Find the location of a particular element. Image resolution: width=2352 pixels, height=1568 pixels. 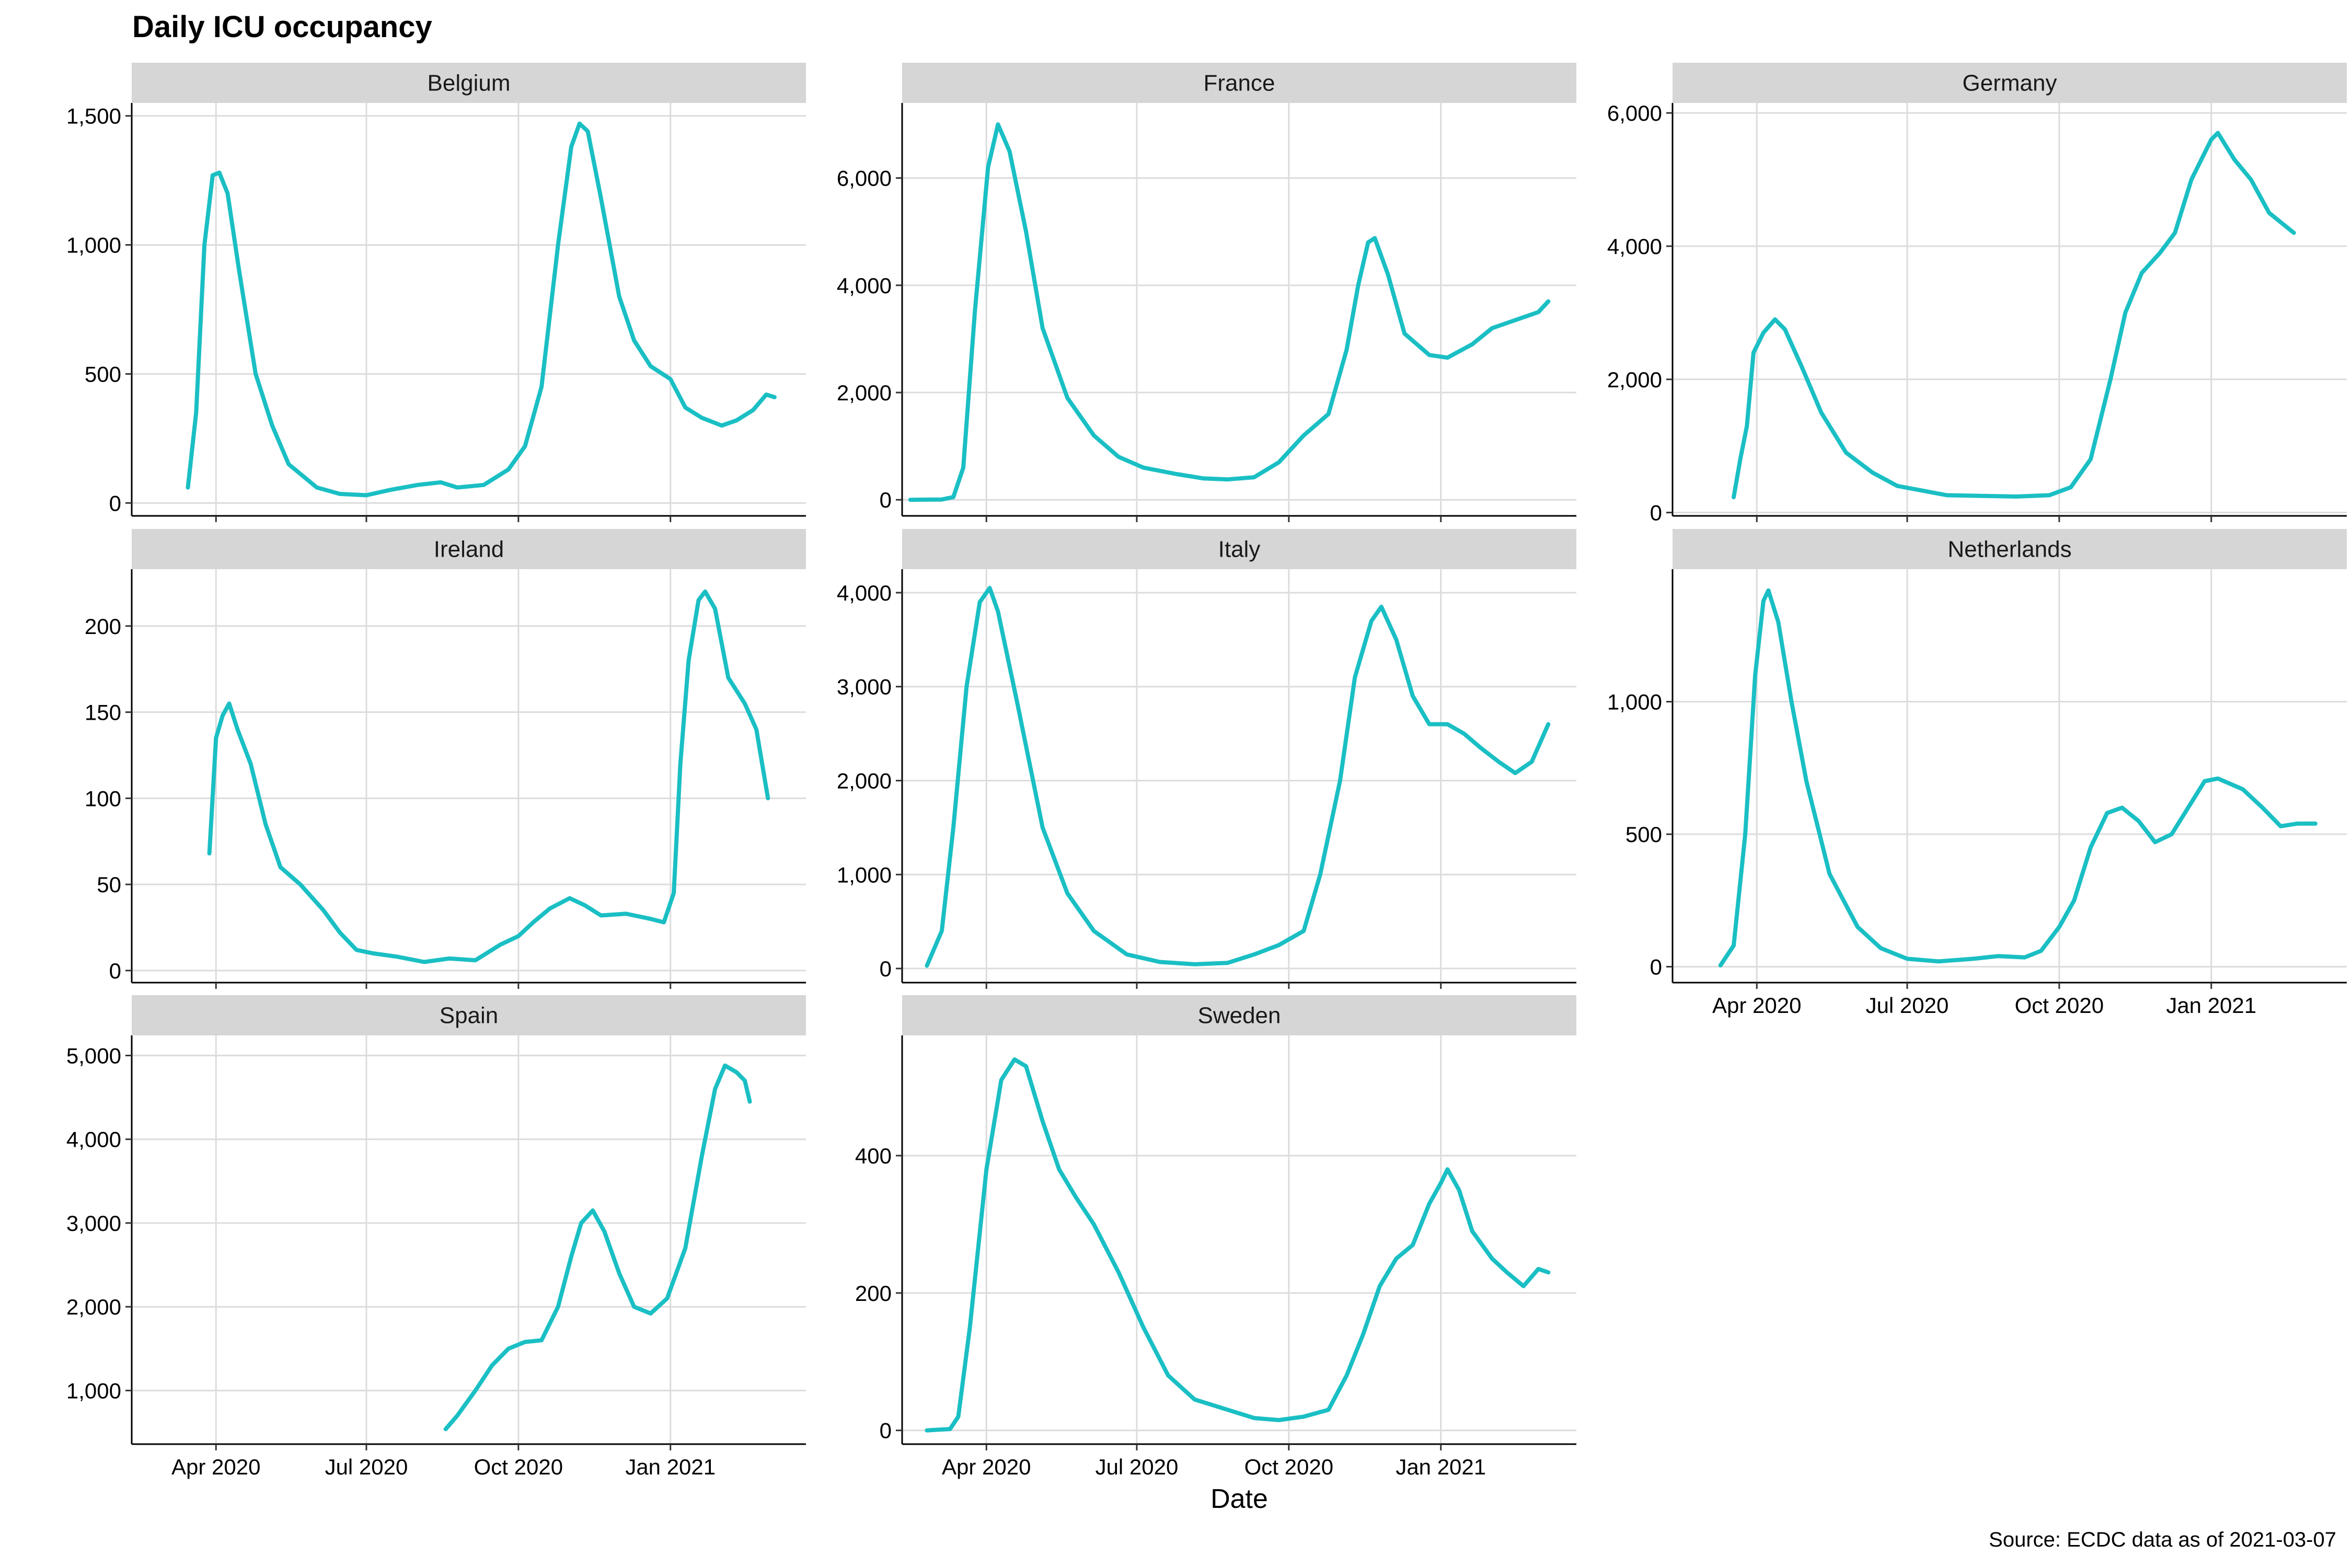

y-tick-label-spain-0: 1,000 is located at coordinates (93, 1390).